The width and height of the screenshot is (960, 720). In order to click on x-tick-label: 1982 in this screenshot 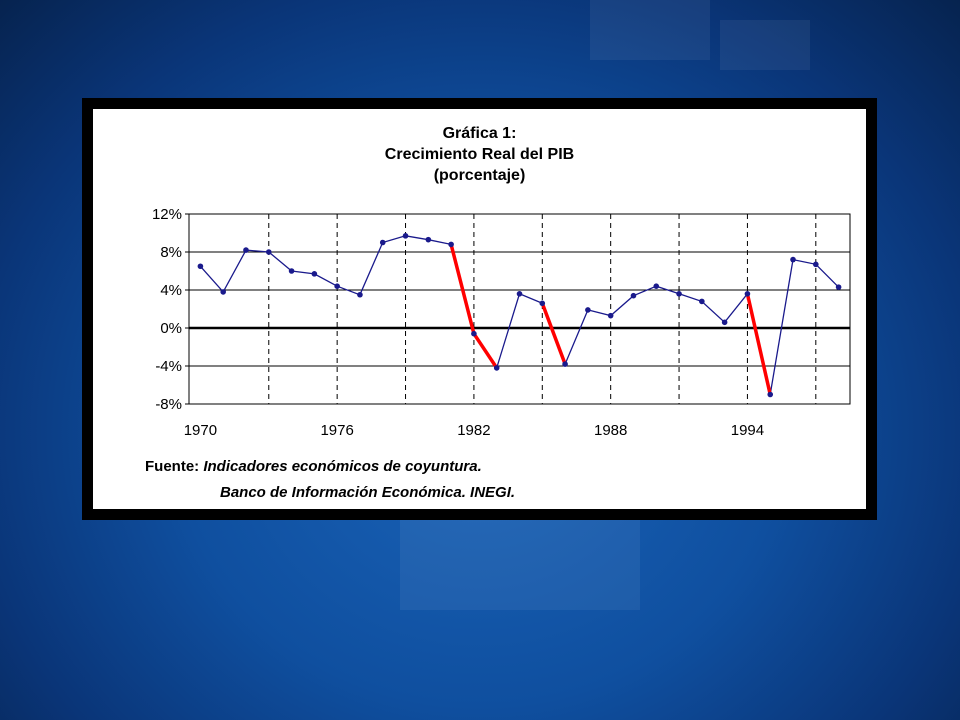, I will do `click(473, 430)`.